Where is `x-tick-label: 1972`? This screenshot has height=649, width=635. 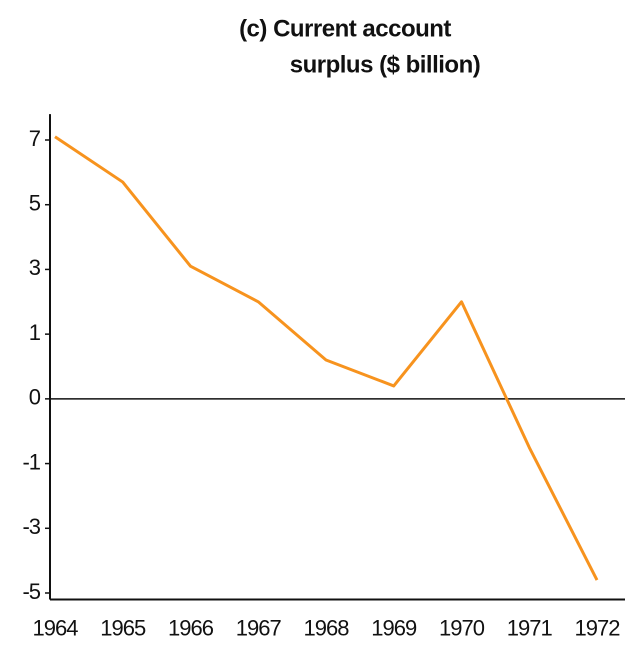 x-tick-label: 1972 is located at coordinates (598, 627).